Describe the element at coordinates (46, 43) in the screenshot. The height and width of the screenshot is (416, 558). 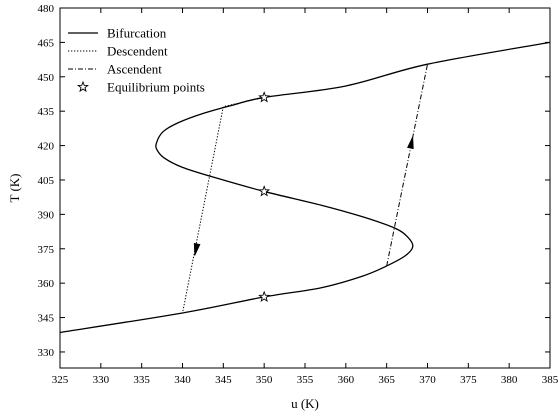
I see `y-tick-label: 465` at that location.